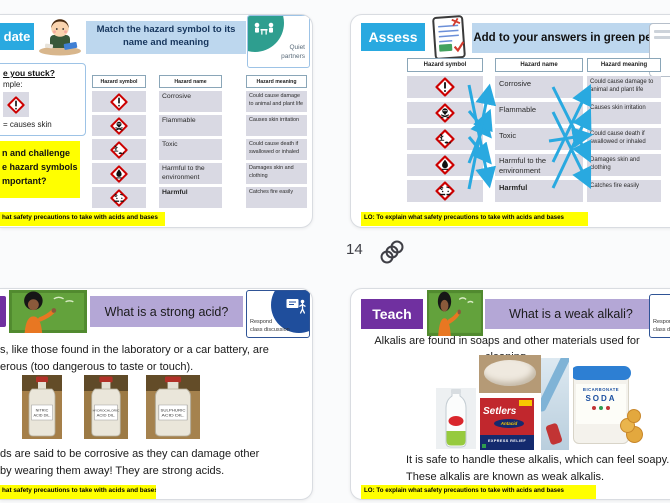 The image size is (670, 503). What do you see at coordinates (27, 124) in the screenshot?
I see `stuck-caption: = causes skin` at bounding box center [27, 124].